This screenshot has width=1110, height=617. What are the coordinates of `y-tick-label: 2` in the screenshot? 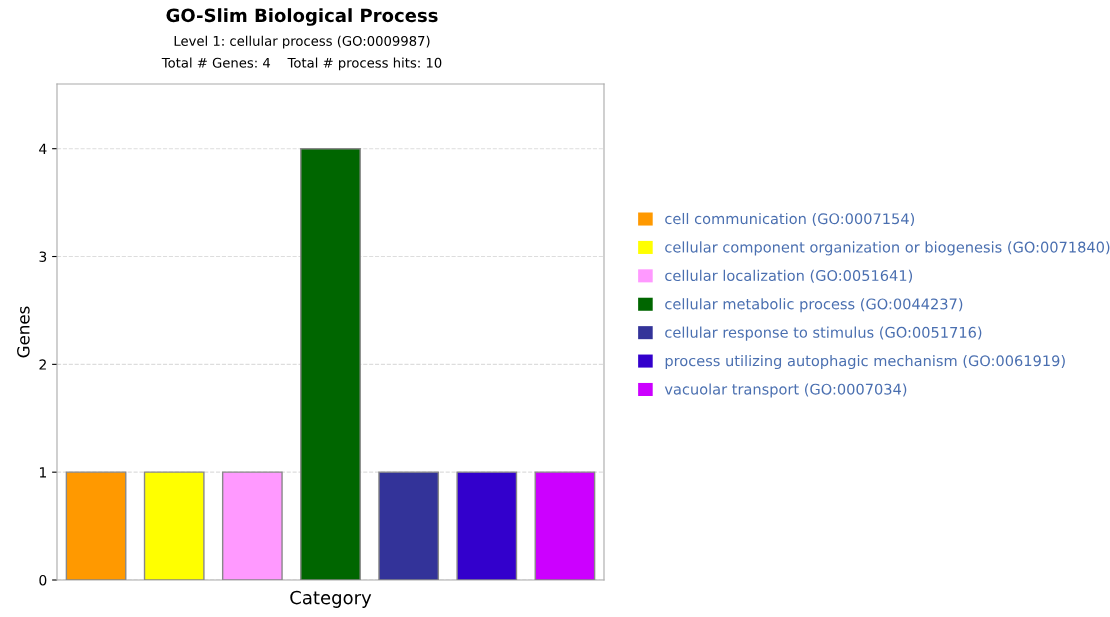 It's located at (42, 364).